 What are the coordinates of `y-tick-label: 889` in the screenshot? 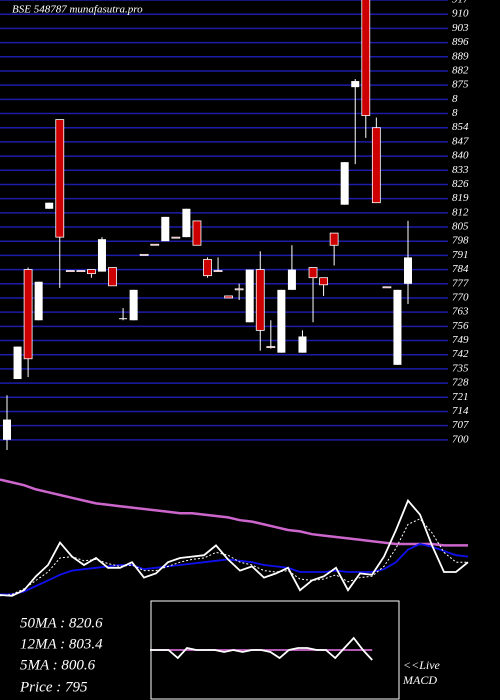 It's located at (460, 56).